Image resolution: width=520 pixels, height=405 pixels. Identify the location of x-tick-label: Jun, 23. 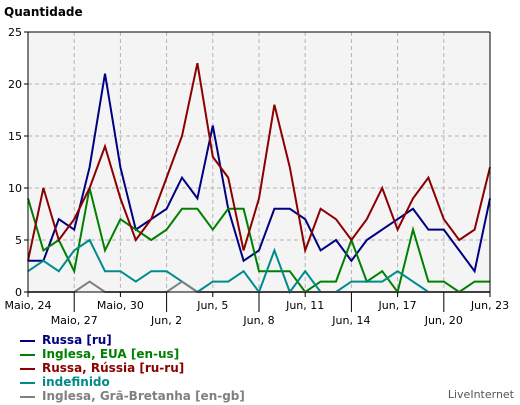
(489, 305).